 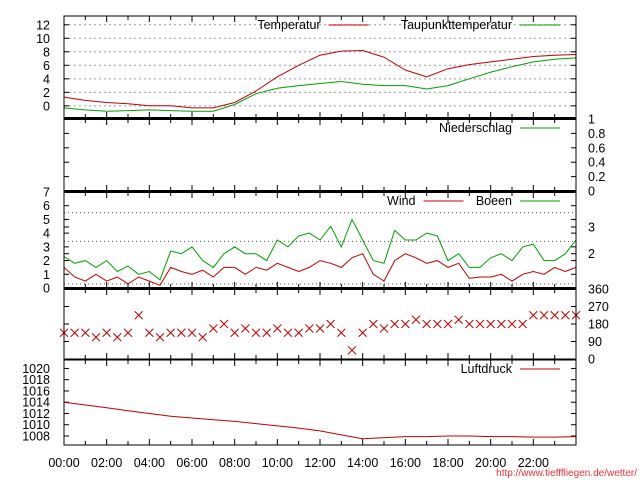 What do you see at coordinates (288, 25) in the screenshot?
I see `legend-label-temperatur: Temperatur` at bounding box center [288, 25].